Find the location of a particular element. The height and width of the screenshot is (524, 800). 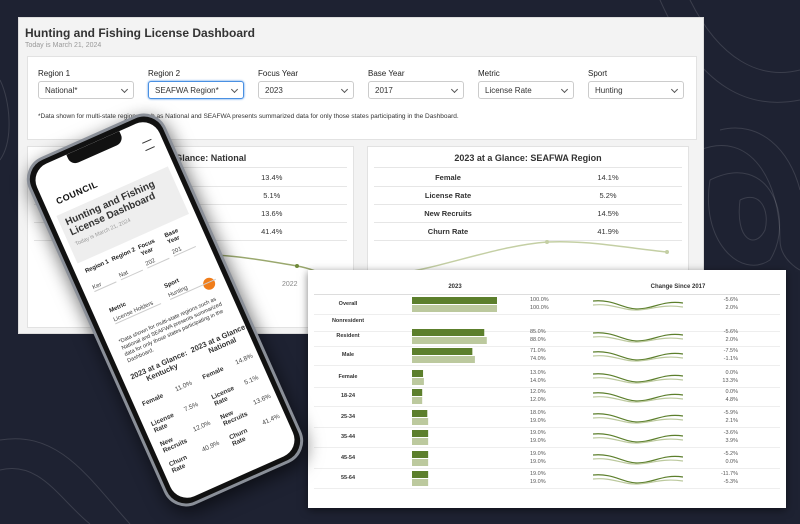

row-value: 13.0% is located at coordinates (538, 373).